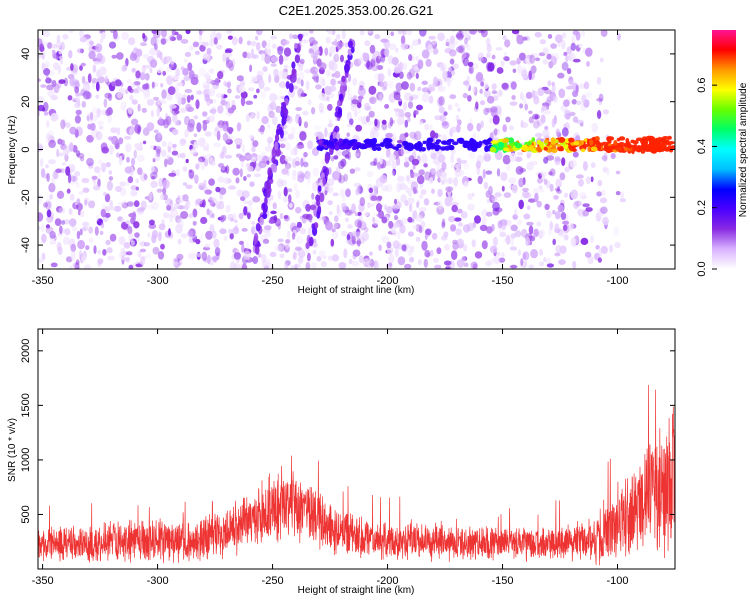 The width and height of the screenshot is (750, 600). What do you see at coordinates (26, 149) in the screenshot?
I see `y-tick-label: 0` at bounding box center [26, 149].